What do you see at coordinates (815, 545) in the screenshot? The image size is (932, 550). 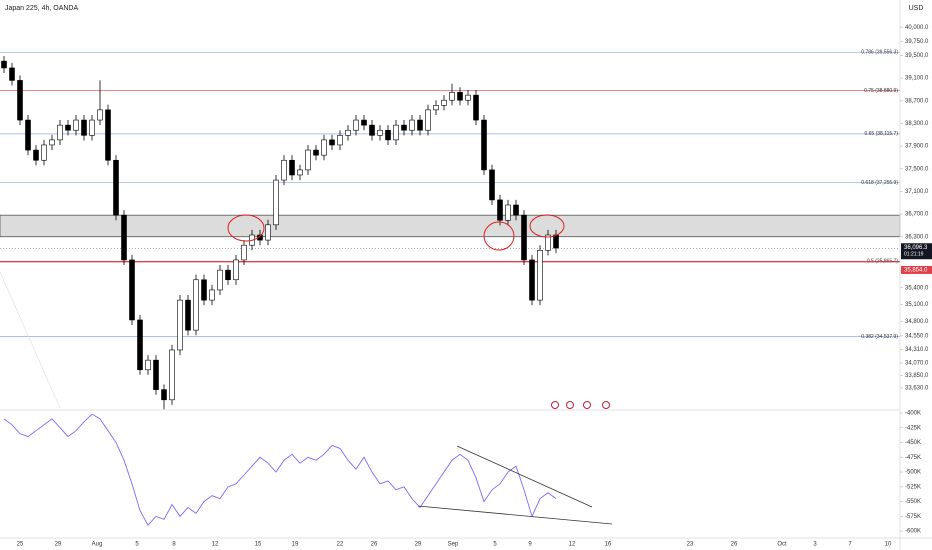 I see `x-tick-label: 3` at bounding box center [815, 545].